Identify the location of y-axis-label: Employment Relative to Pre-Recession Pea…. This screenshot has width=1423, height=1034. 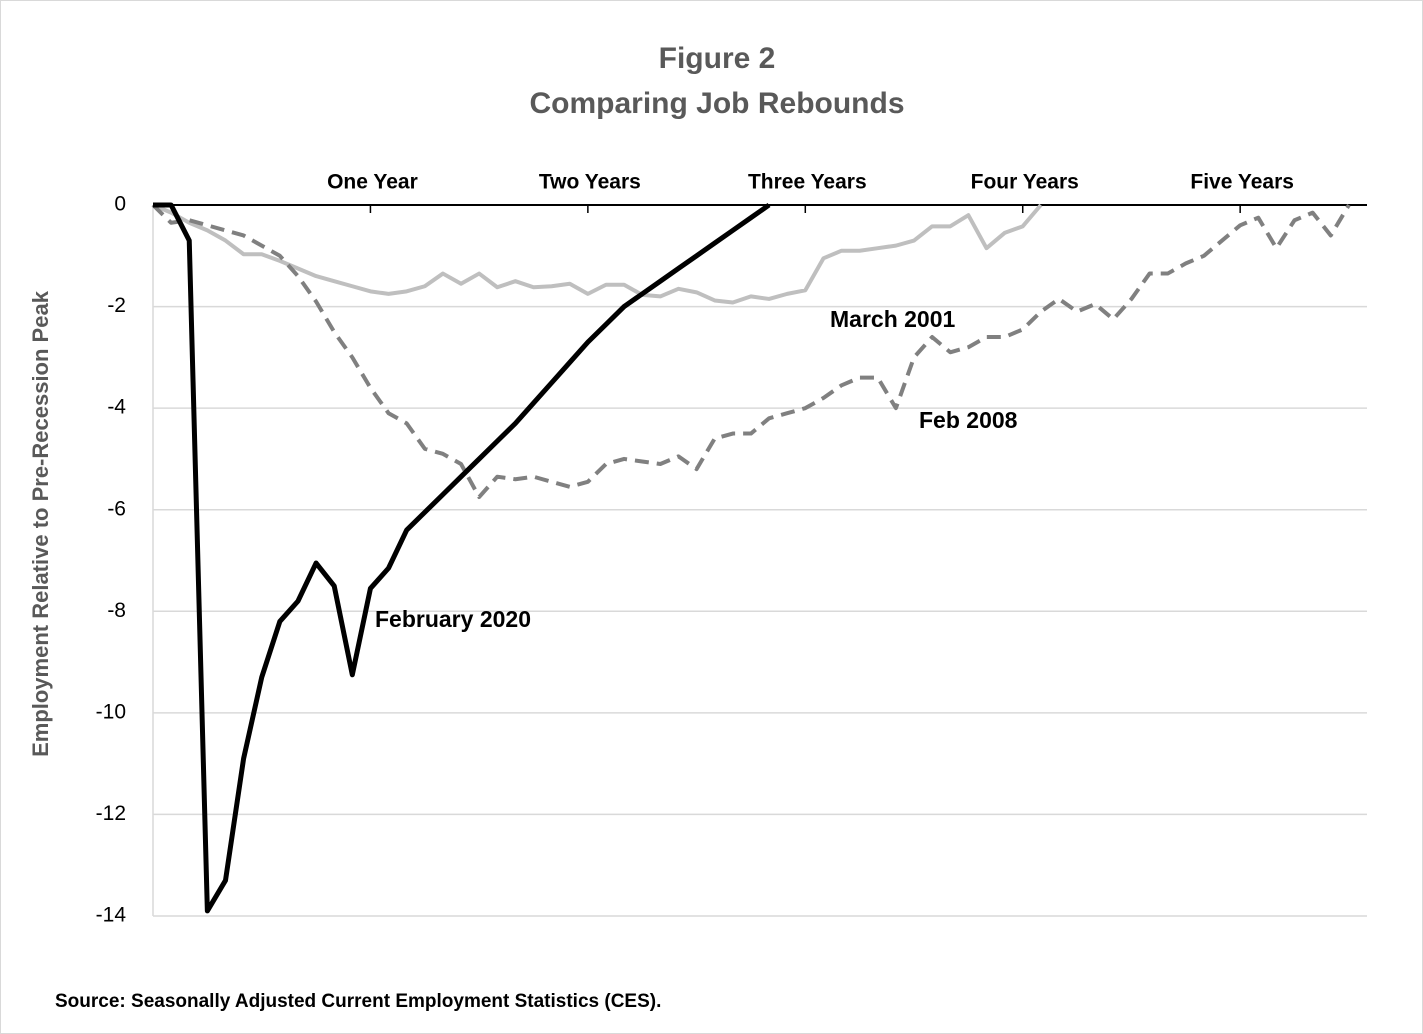
(40, 523).